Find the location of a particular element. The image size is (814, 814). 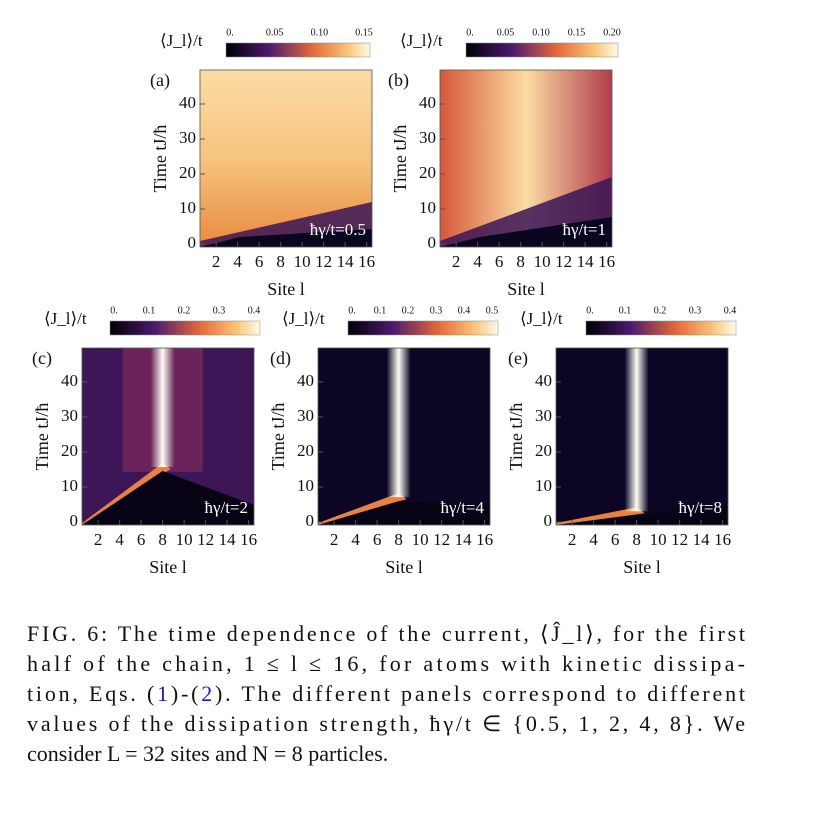

y-tick-label: 40 is located at coordinates (305, 380).